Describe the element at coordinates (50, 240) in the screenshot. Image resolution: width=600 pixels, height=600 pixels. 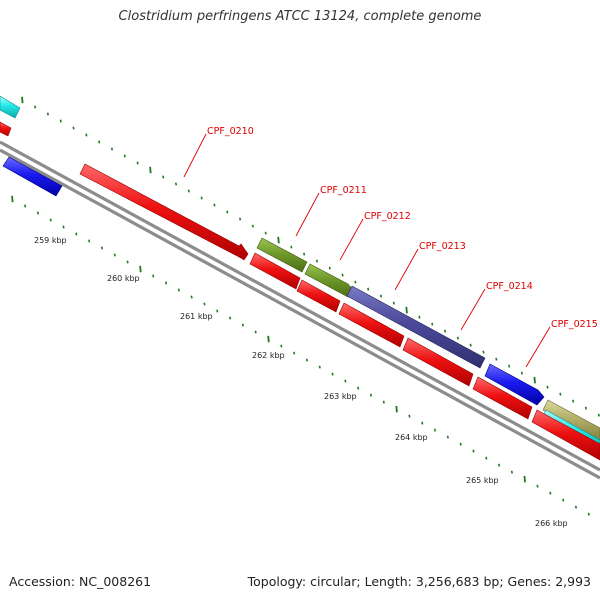
I see `kbp-label-259: 259 kbp` at that location.